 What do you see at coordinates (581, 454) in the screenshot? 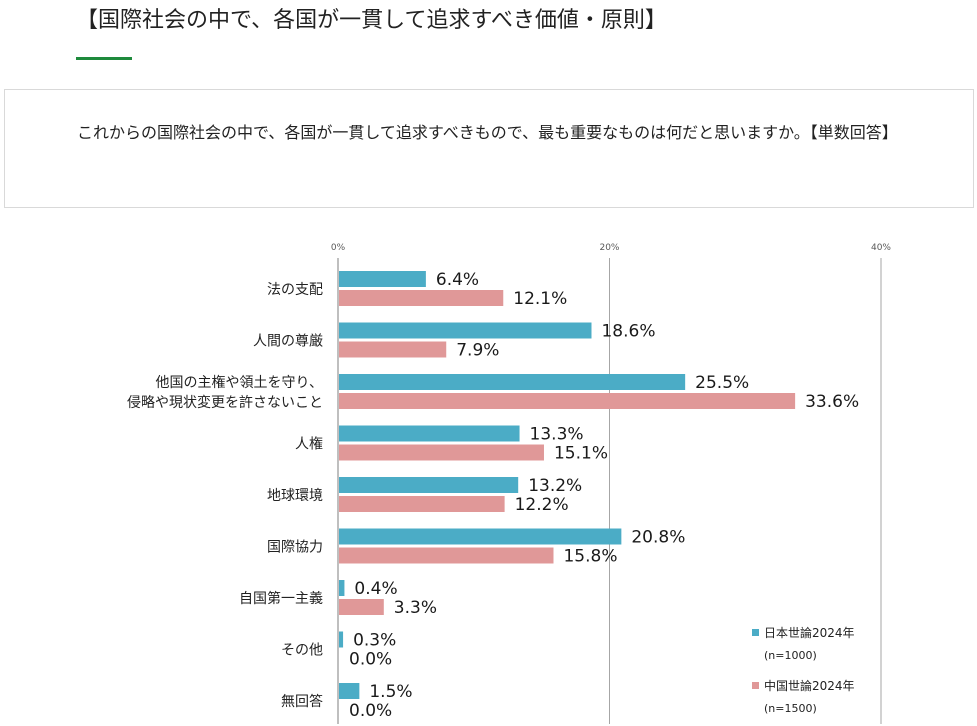
I see `data-label: 15.1%` at bounding box center [581, 454].